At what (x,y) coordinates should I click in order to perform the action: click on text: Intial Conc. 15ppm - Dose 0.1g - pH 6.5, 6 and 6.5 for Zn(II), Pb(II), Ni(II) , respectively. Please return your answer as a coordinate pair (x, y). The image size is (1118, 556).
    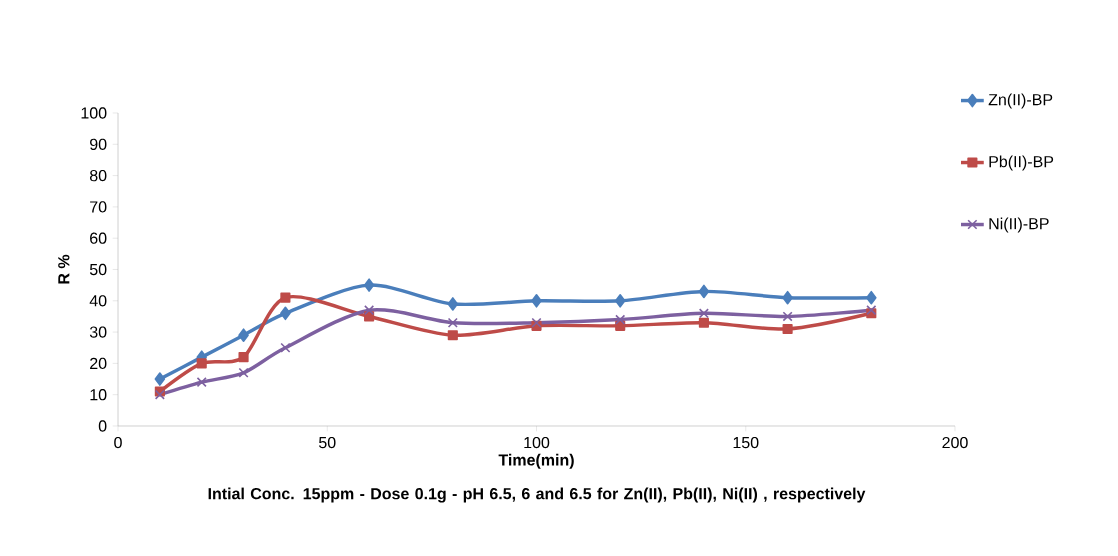
    Looking at the image, I should click on (537, 495).